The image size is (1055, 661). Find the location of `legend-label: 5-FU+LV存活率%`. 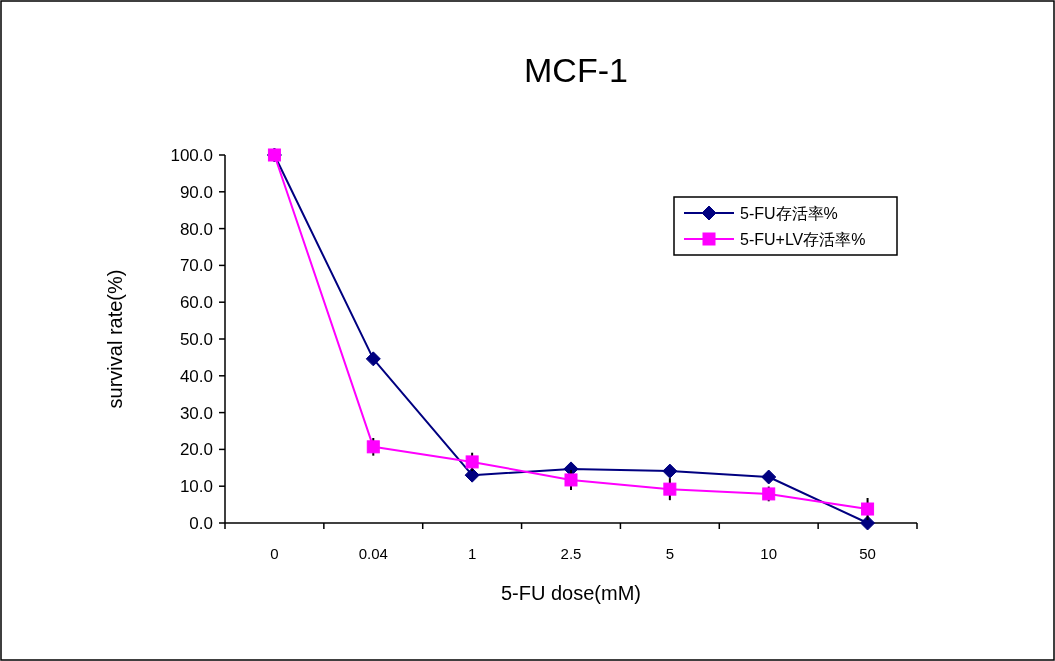

legend-label: 5-FU+LV存活率% is located at coordinates (803, 239).